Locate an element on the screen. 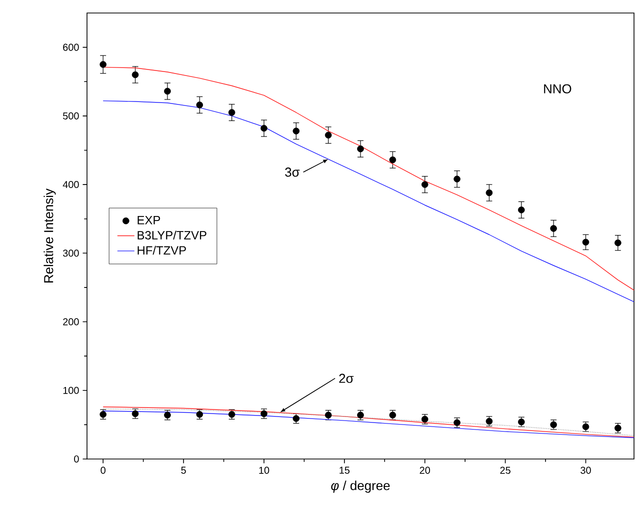 The height and width of the screenshot is (521, 636). x-tick-label: 30 is located at coordinates (585, 470).